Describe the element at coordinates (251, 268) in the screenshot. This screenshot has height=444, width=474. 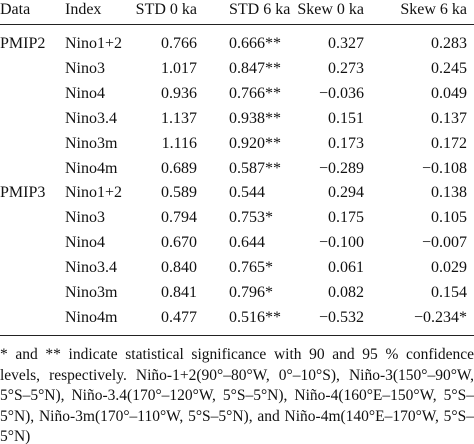
I see `table-cell: 0.765*` at that location.